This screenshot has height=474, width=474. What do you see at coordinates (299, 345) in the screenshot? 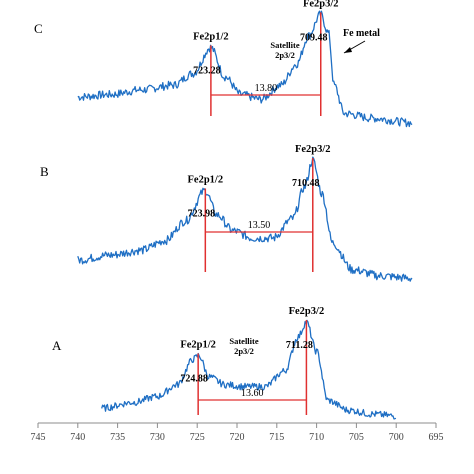
I see `peak-energy-label: 711.28` at bounding box center [299, 345].